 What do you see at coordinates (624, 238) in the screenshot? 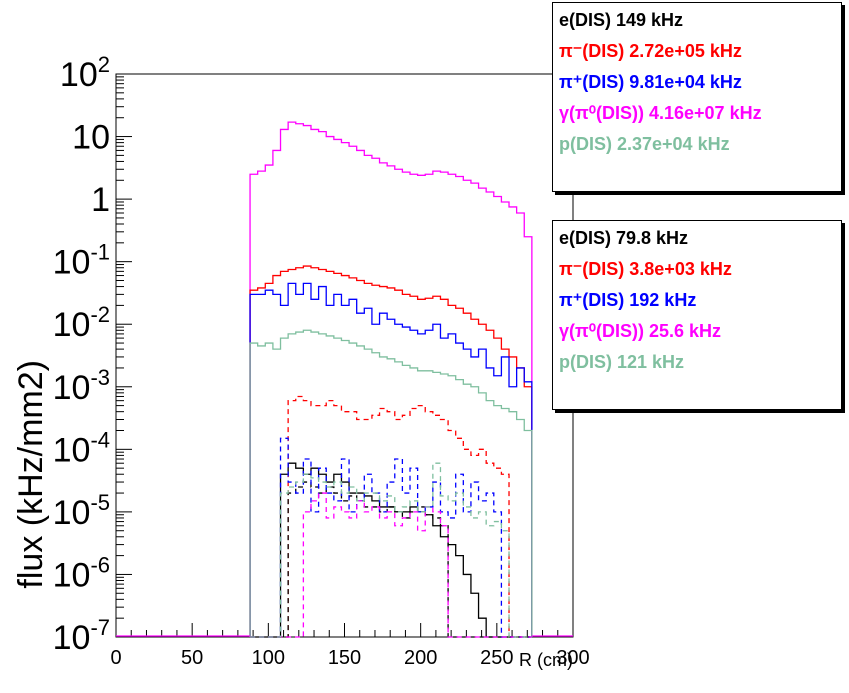
I see `legend-entry: e(DIS) 79.8 kHz` at bounding box center [624, 238].